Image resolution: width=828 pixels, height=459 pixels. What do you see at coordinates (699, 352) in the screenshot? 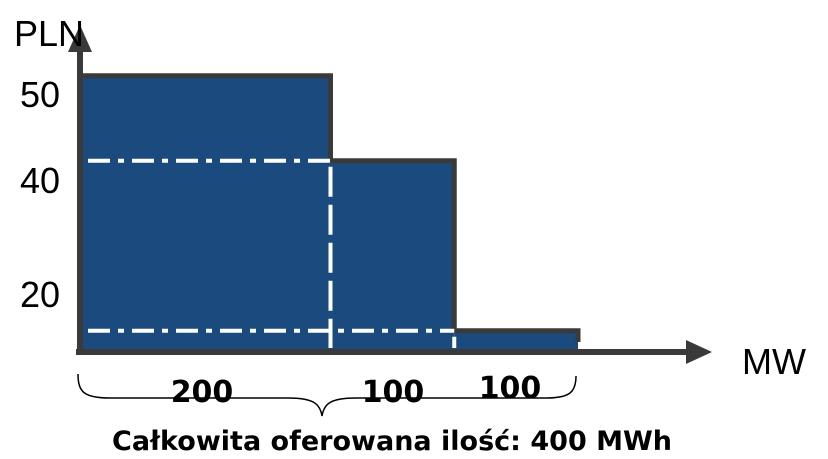
I see `x-axis-arrow-icon` at bounding box center [699, 352].